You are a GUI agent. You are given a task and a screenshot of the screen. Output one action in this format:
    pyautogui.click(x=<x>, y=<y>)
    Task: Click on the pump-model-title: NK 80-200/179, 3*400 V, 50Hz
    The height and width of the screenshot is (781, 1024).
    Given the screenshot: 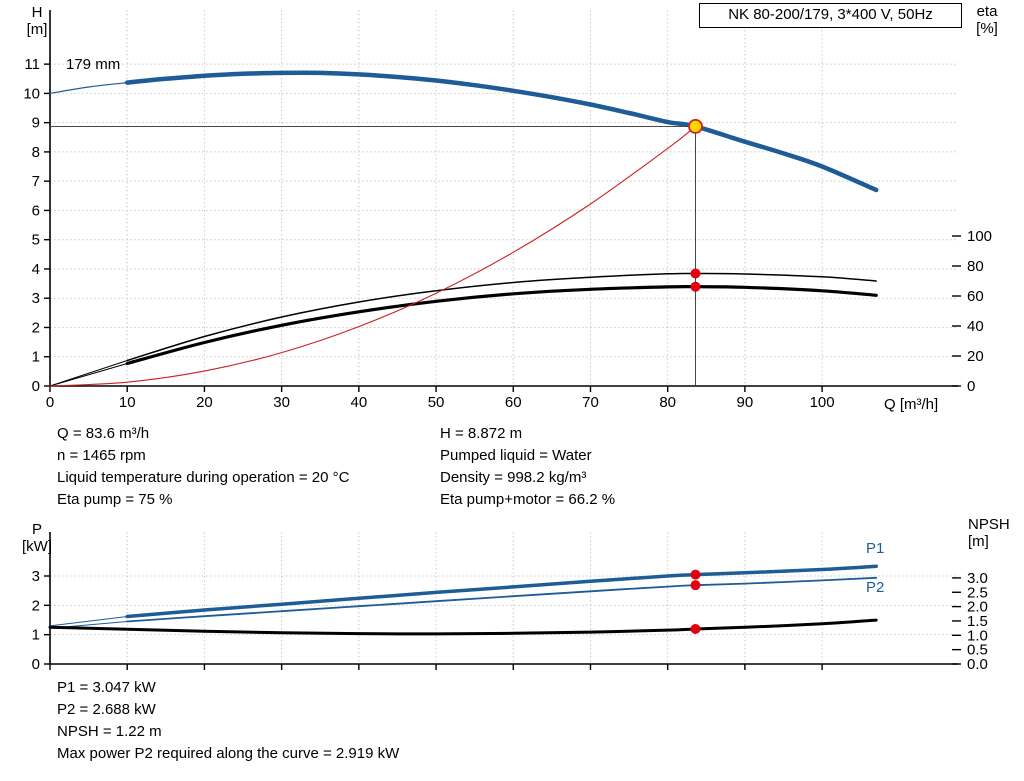 What is the action you would take?
    pyautogui.click(x=830, y=15)
    